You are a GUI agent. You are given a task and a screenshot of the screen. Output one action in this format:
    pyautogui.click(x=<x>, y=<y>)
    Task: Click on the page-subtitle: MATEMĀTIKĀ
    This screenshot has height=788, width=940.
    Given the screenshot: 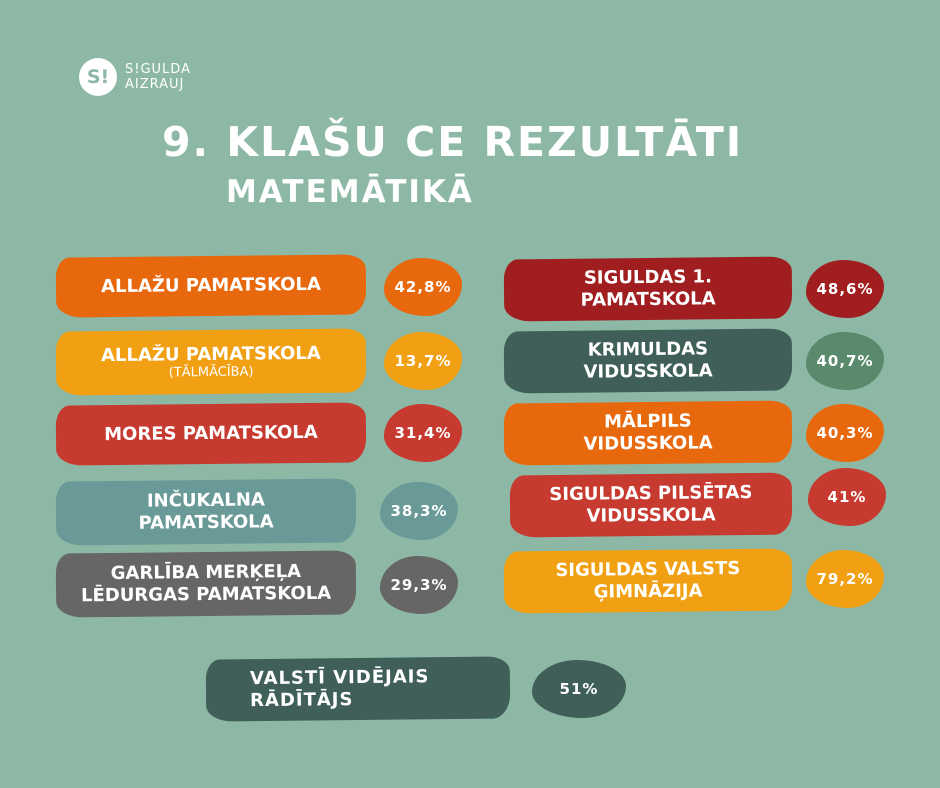 What is the action you would take?
    pyautogui.click(x=350, y=192)
    